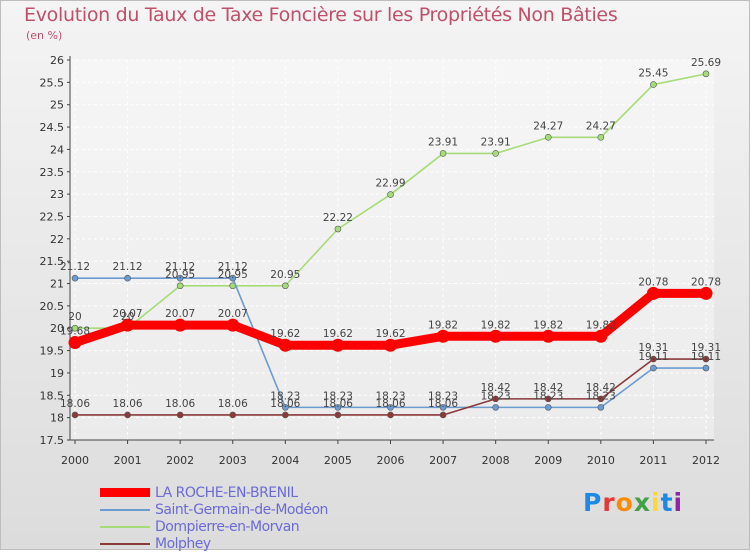  What do you see at coordinates (443, 460) in the screenshot?
I see `x-tick-label: 2007` at bounding box center [443, 460].